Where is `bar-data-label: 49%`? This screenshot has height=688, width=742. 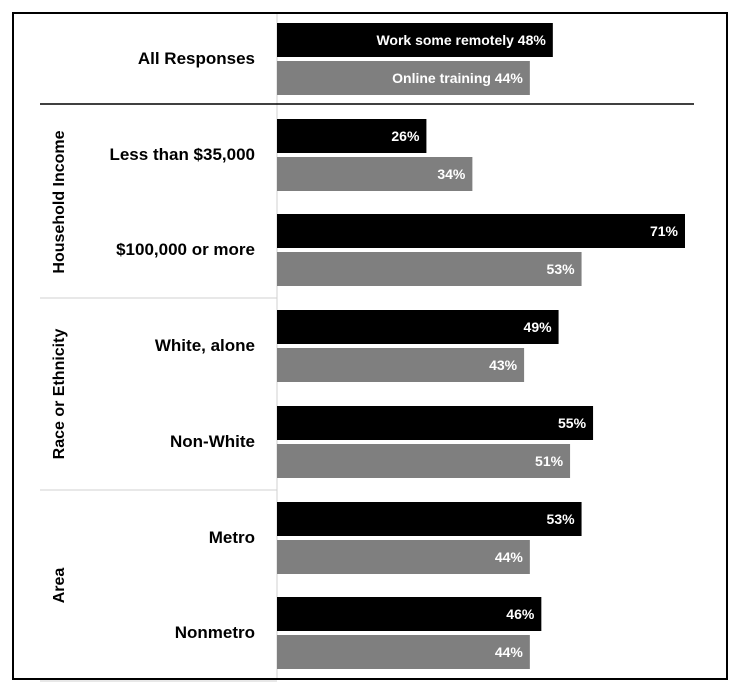
bar-data-label: 49% is located at coordinates (538, 327).